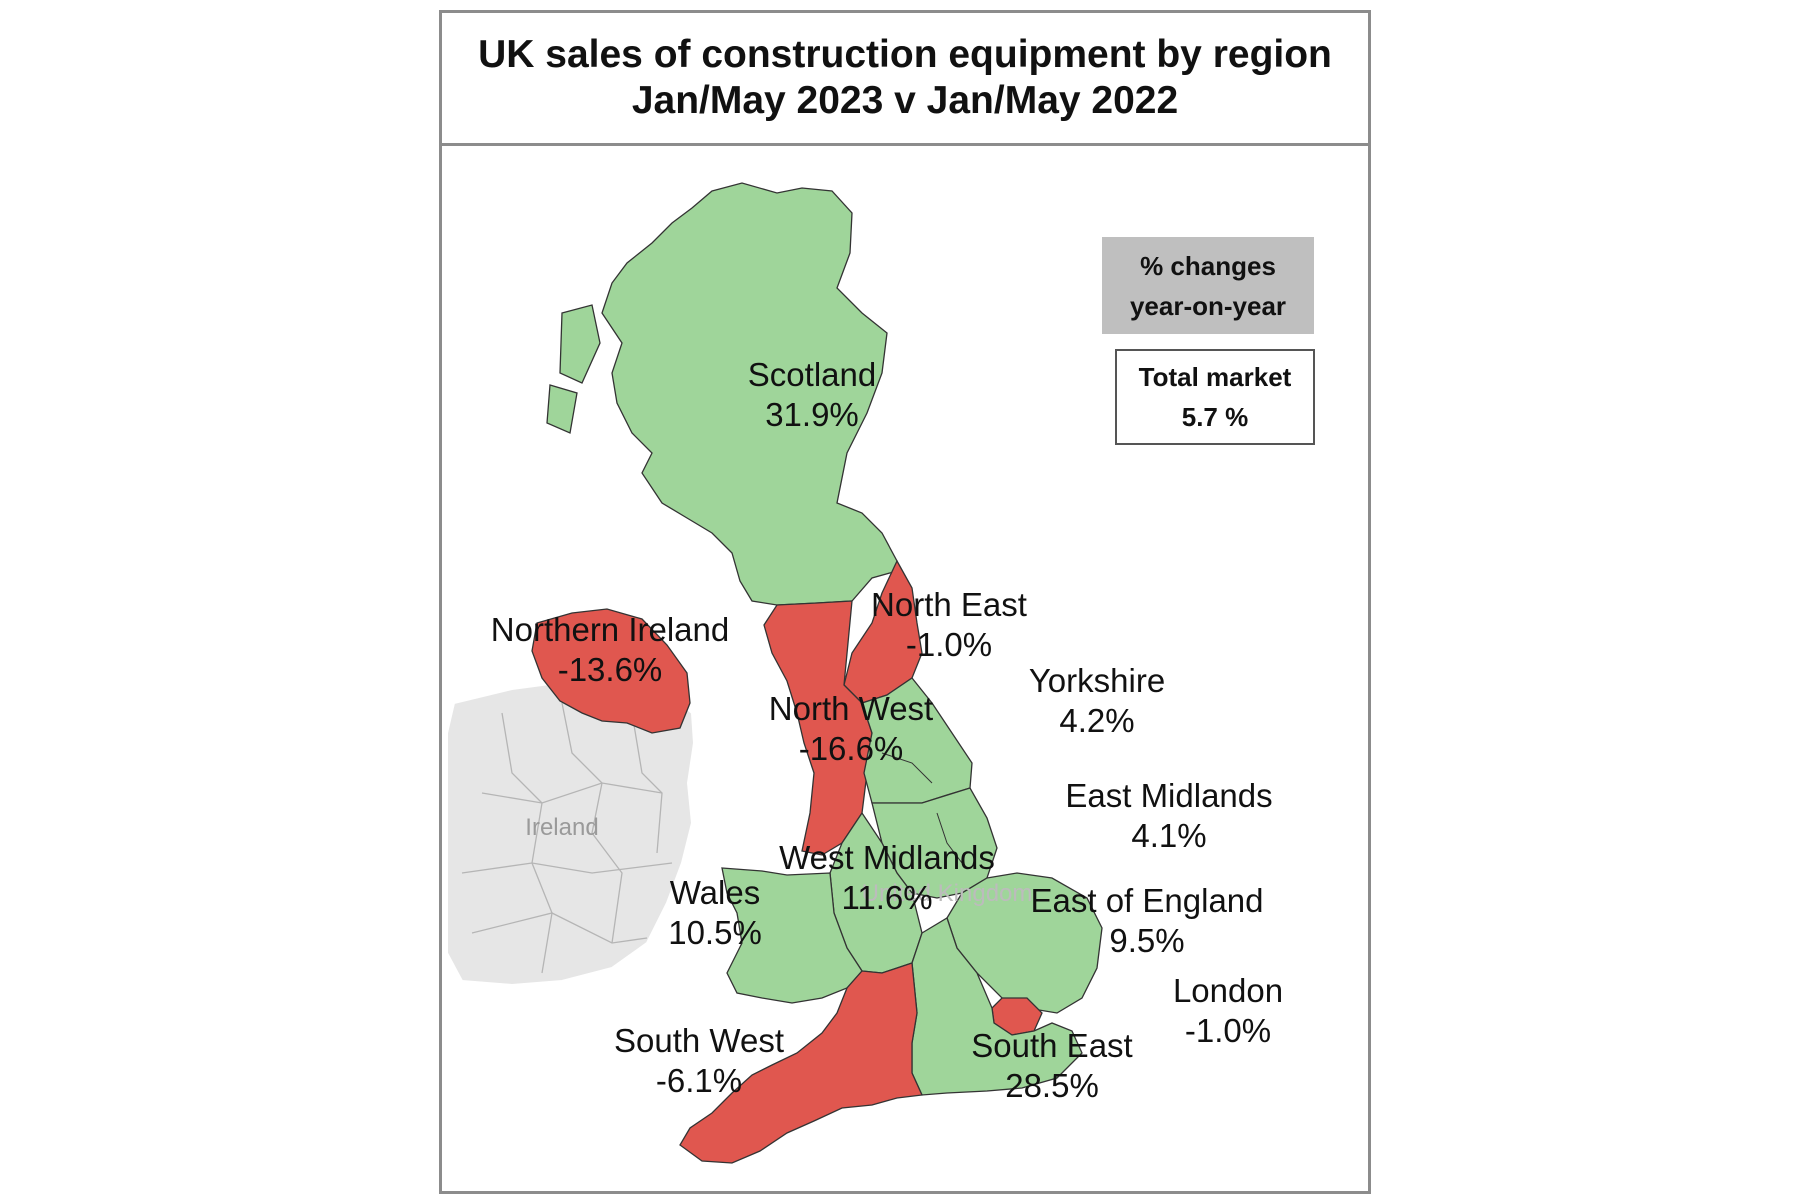 The image size is (1800, 1200). I want to click on legend-line-2: year-on-year, so click(1208, 305).